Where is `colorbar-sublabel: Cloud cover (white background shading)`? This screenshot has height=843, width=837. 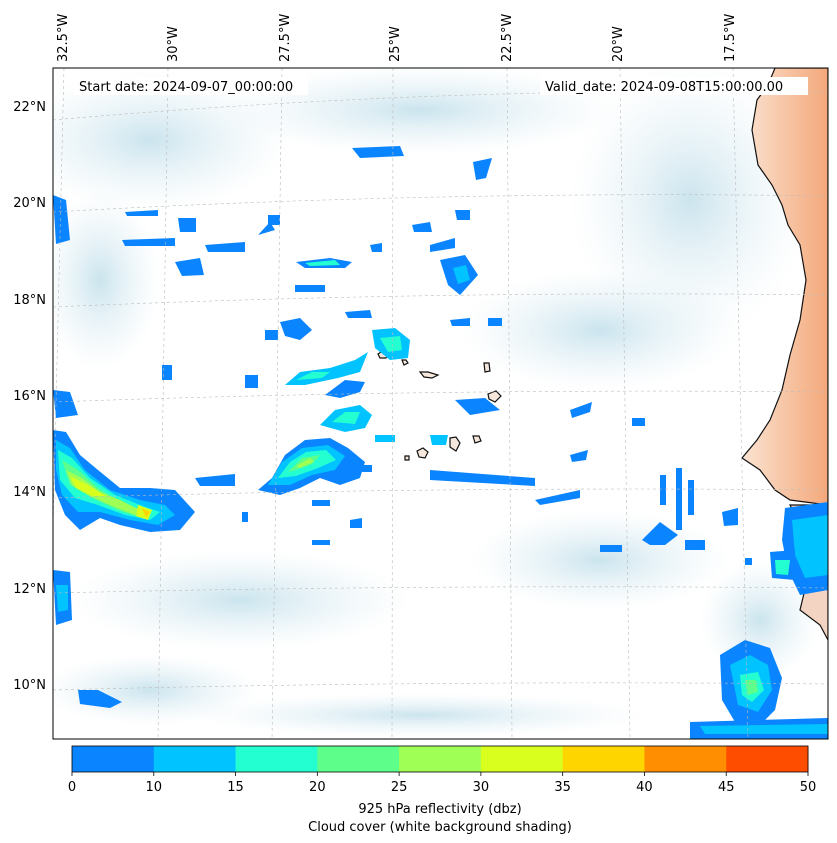 colorbar-sublabel: Cloud cover (white background shading) is located at coordinates (440, 827).